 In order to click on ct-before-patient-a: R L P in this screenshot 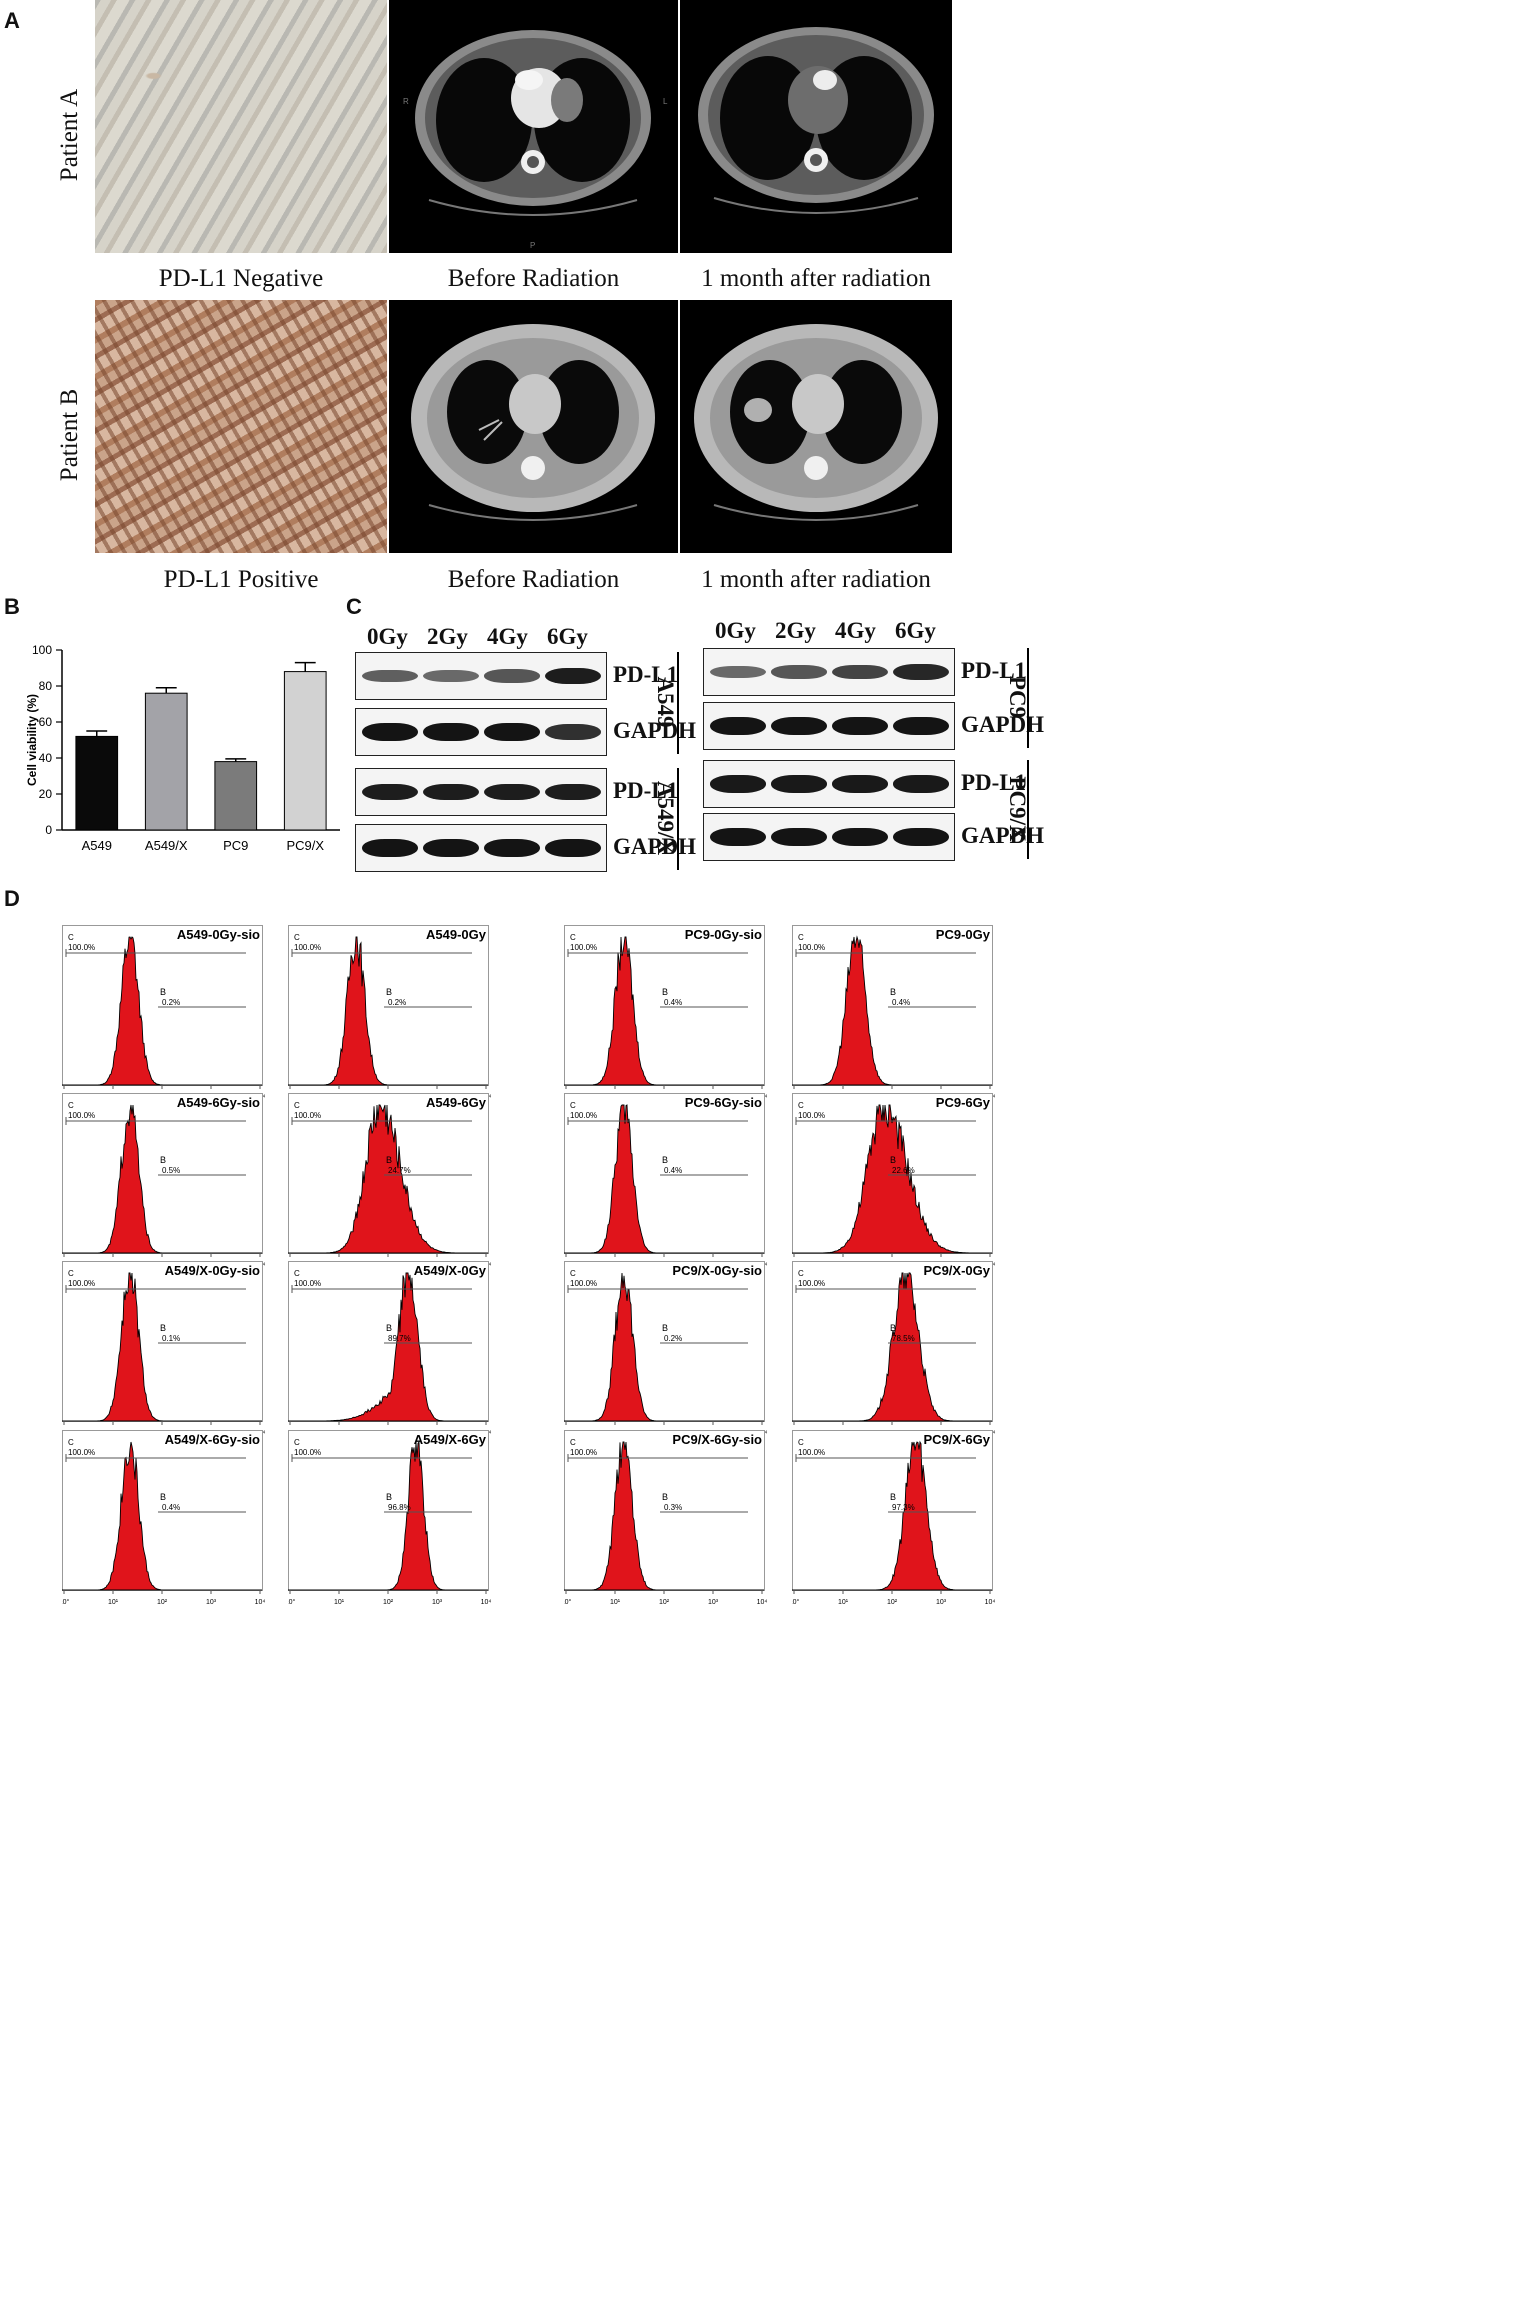, I will do `click(533, 126)`.